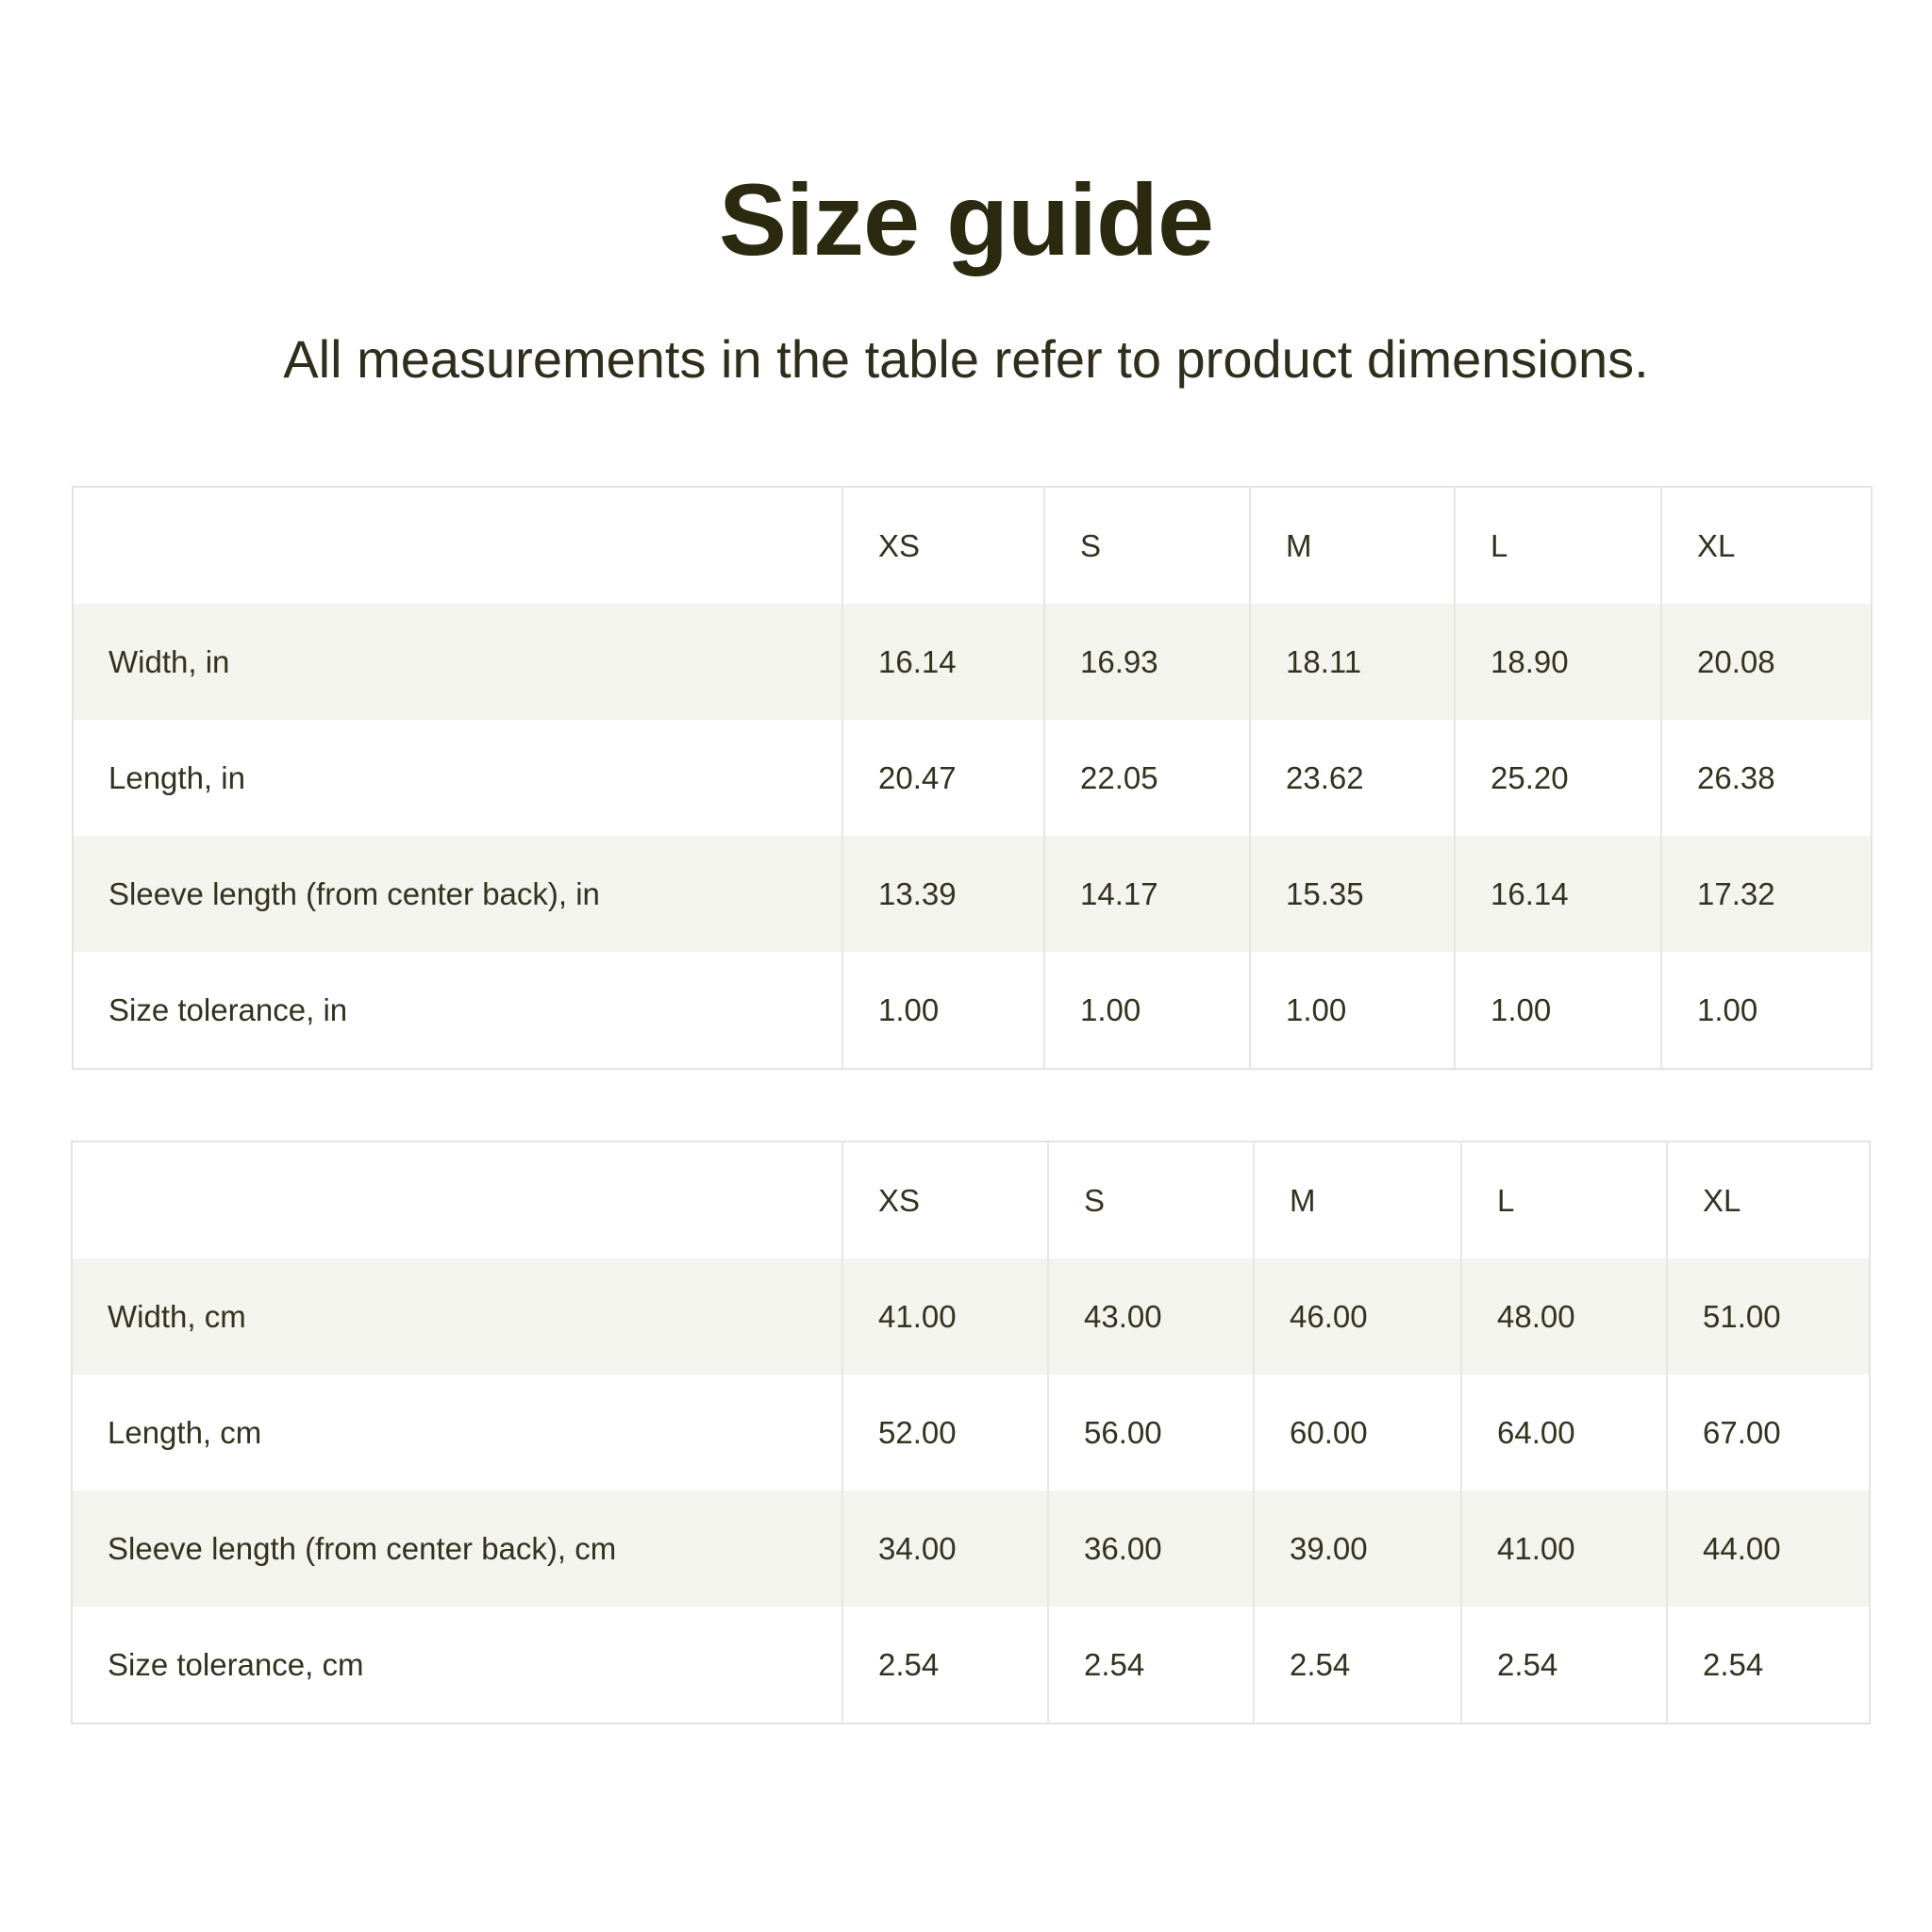 This screenshot has width=1932, height=1932. What do you see at coordinates (458, 662) in the screenshot?
I see `measurement-label: Width, in` at bounding box center [458, 662].